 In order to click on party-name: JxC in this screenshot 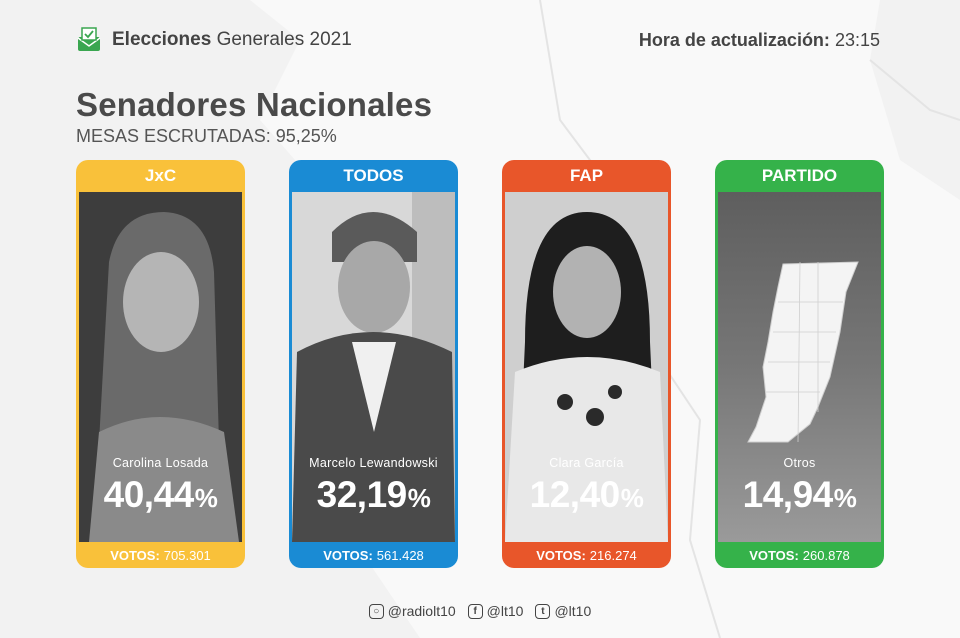, I will do `click(160, 175)`.